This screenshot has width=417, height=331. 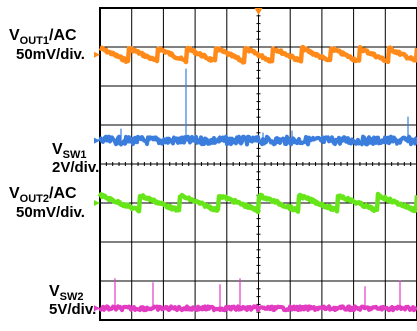 What do you see at coordinates (50, 54) in the screenshot?
I see `vout1-scale: 50mV/div.` at bounding box center [50, 54].